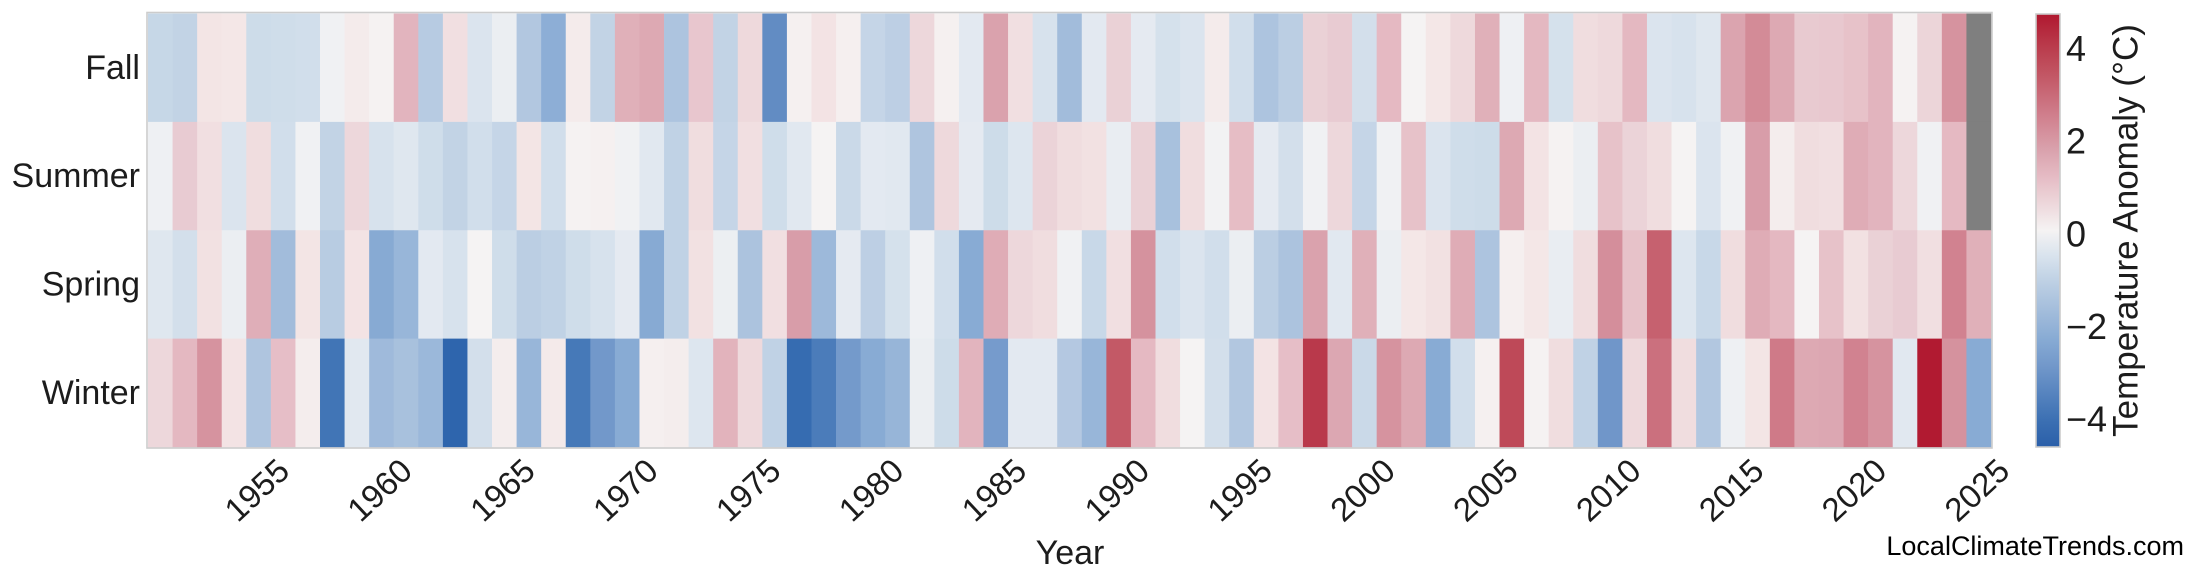  Describe the element at coordinates (91, 393) in the screenshot. I see `svg-text: Winter` at that location.